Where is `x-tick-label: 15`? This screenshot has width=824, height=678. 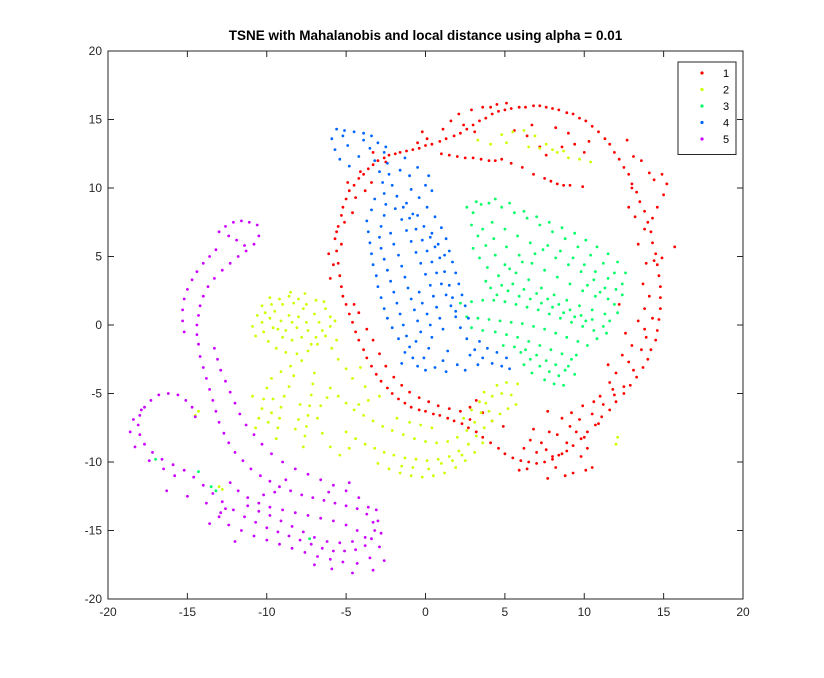 x-tick-label: 15 is located at coordinates (664, 612).